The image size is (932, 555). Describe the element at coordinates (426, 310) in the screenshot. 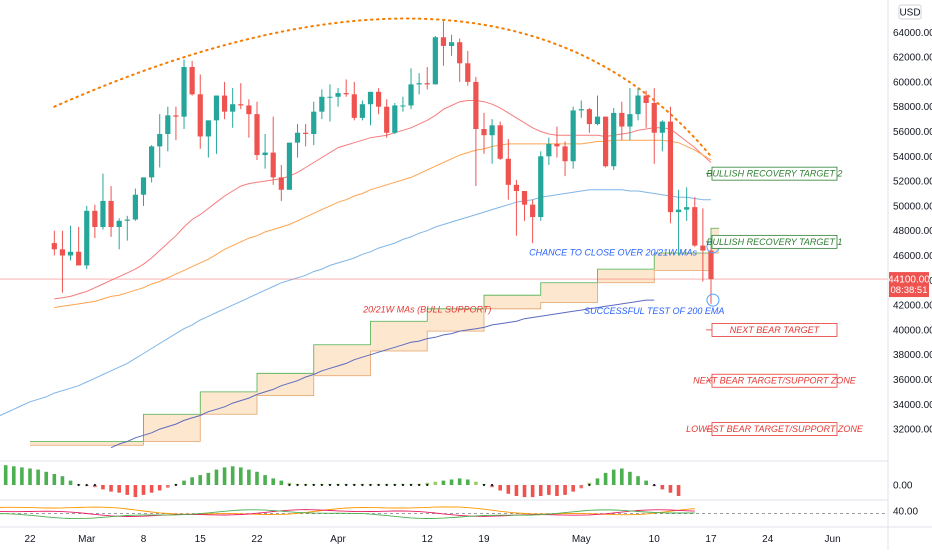

I see `annotation-text: 20/21W MAs (BULL SUPPORT)` at that location.